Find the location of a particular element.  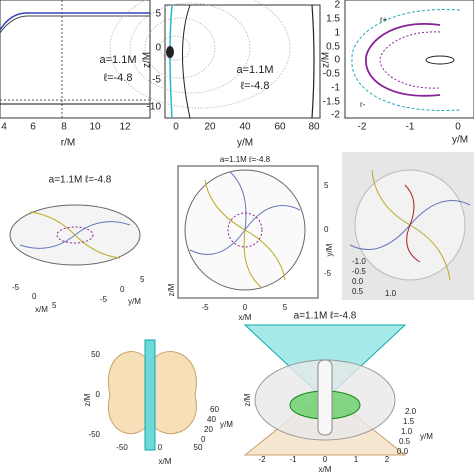

jet is located at coordinates (150, 395).